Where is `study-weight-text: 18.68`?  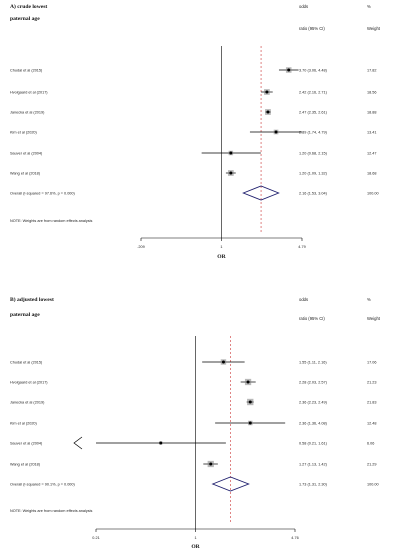
study-weight-text: 18.68 is located at coordinates (372, 174).